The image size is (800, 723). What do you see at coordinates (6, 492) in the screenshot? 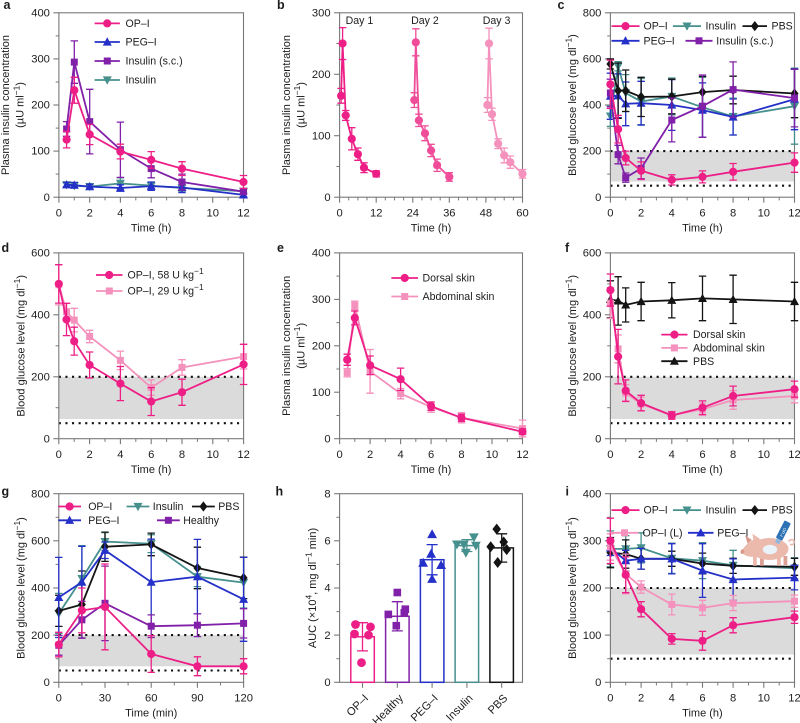
I see `svg-text: g` at bounding box center [6, 492].